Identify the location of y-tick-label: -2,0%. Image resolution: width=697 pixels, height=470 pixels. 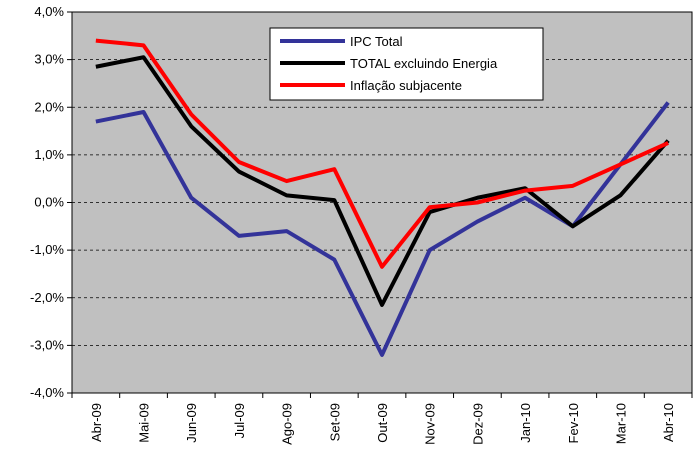
(47, 297).